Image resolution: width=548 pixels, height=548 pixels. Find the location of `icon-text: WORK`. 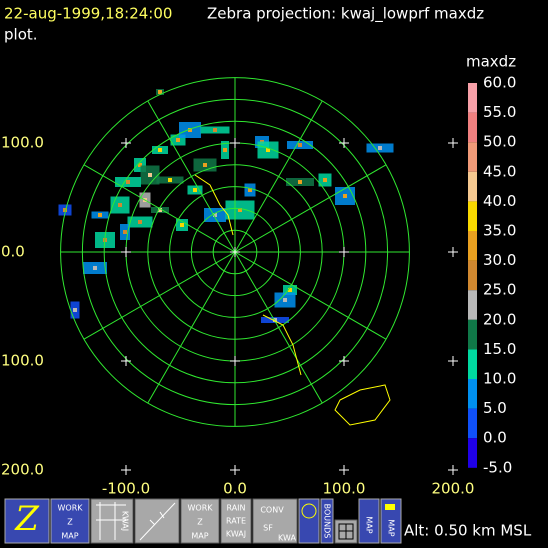

icon-text: WORK is located at coordinates (70, 508).